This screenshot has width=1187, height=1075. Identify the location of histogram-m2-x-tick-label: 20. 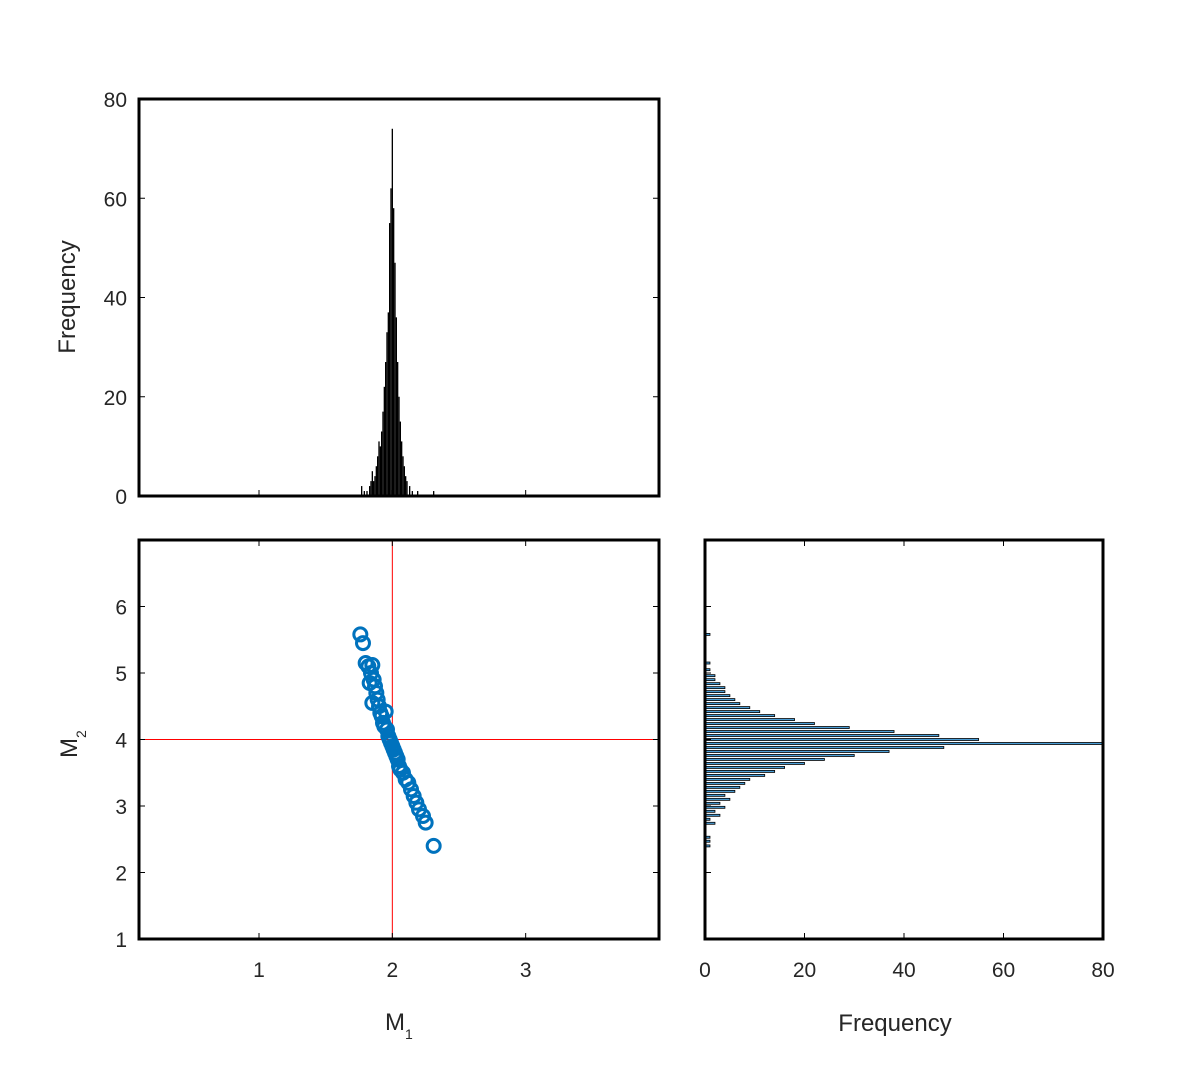
(804, 970).